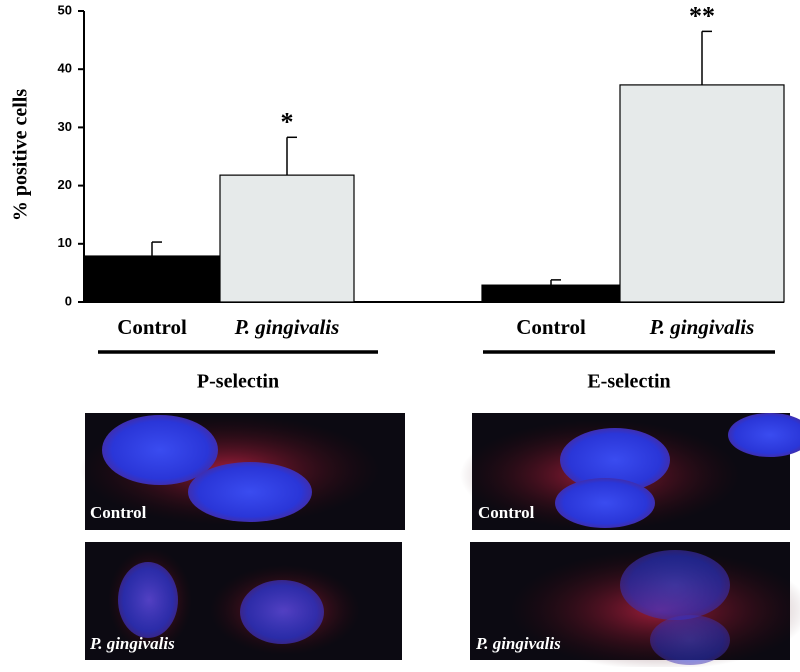 This screenshot has height=672, width=800. What do you see at coordinates (65, 242) in the screenshot?
I see `y-tick-label: 10` at bounding box center [65, 242].